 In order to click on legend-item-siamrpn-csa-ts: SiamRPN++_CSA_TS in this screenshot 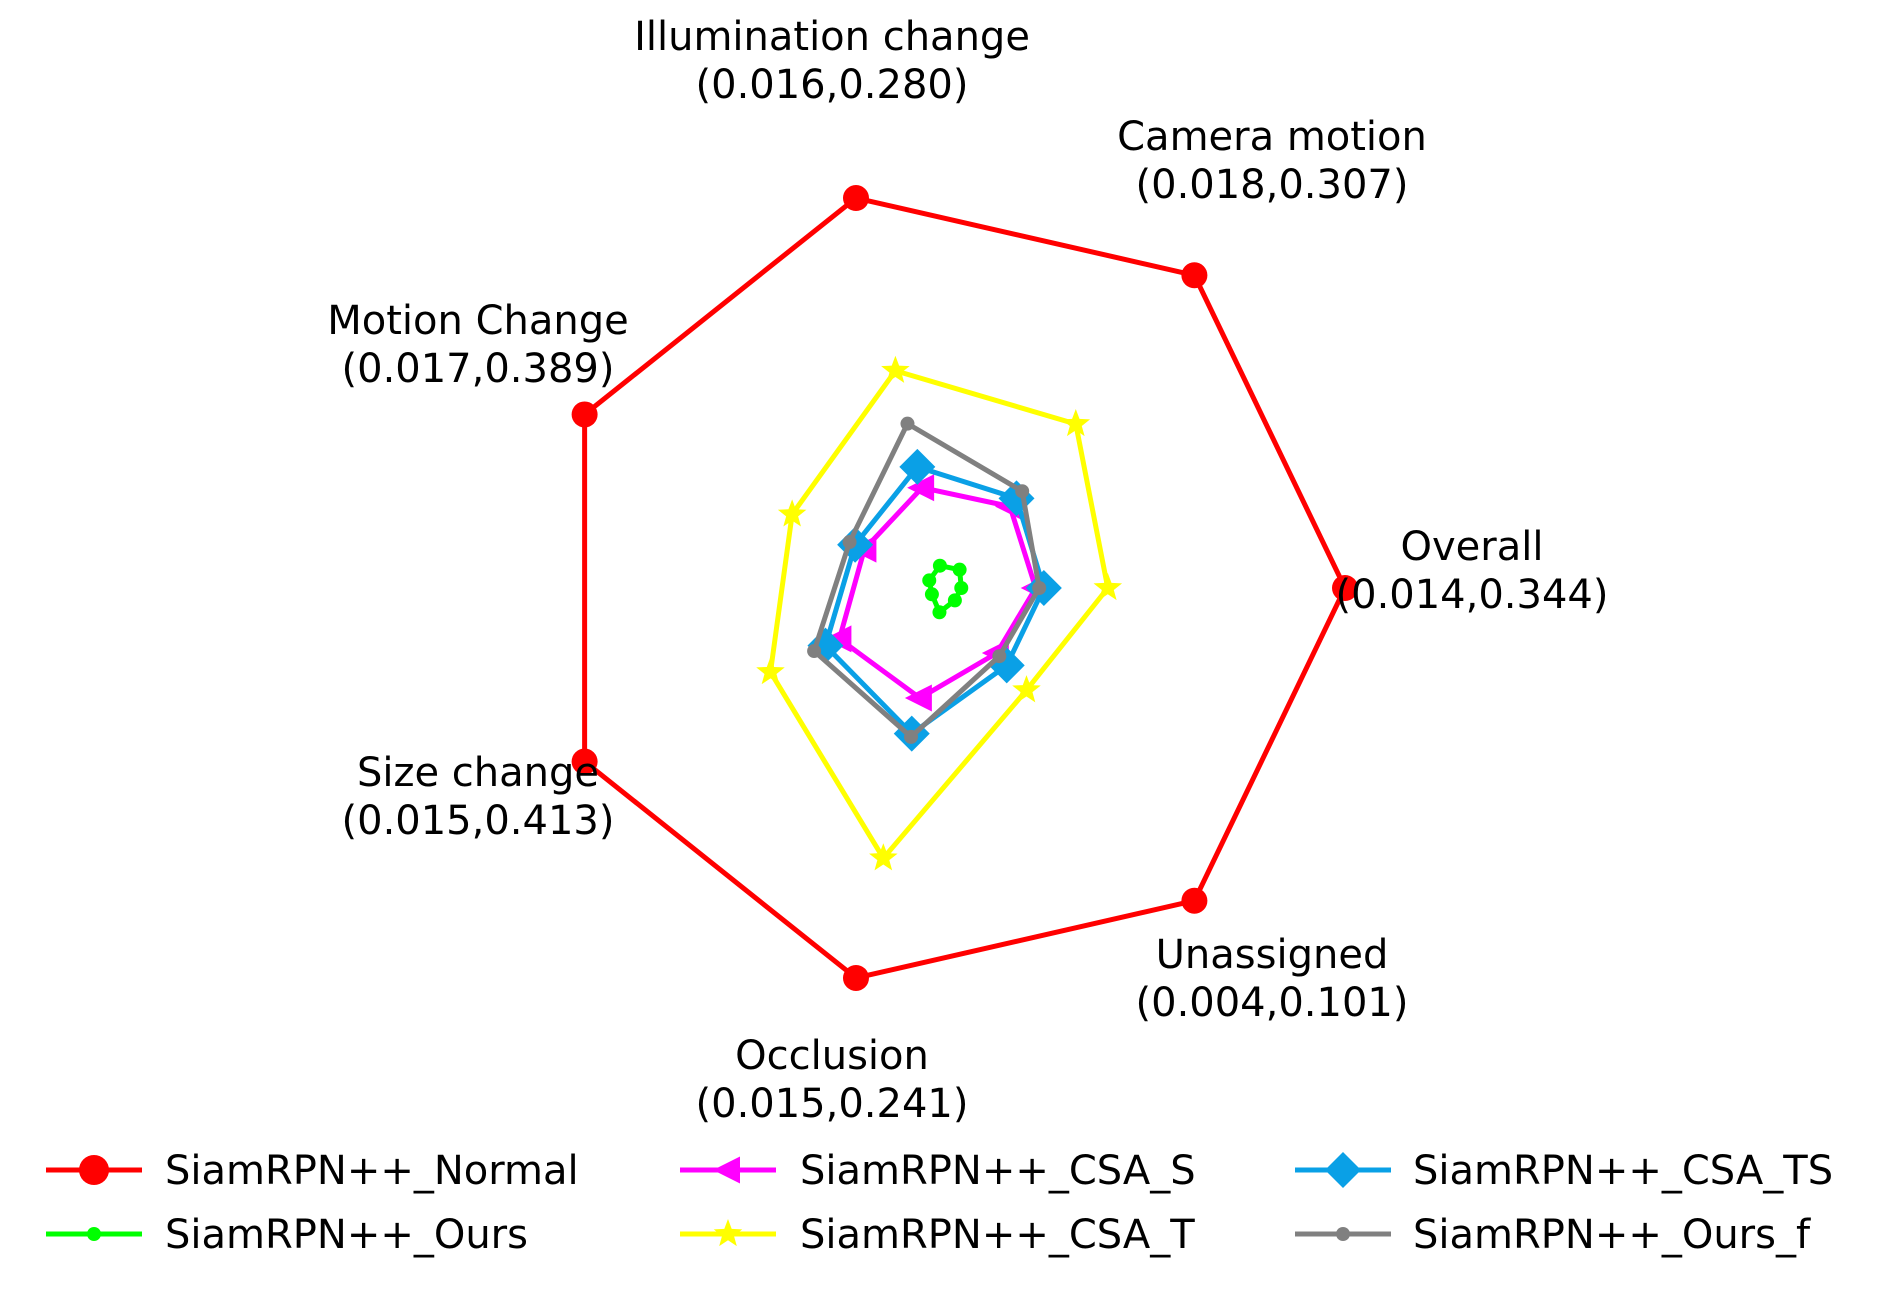, I will do `click(1564, 1171)`.